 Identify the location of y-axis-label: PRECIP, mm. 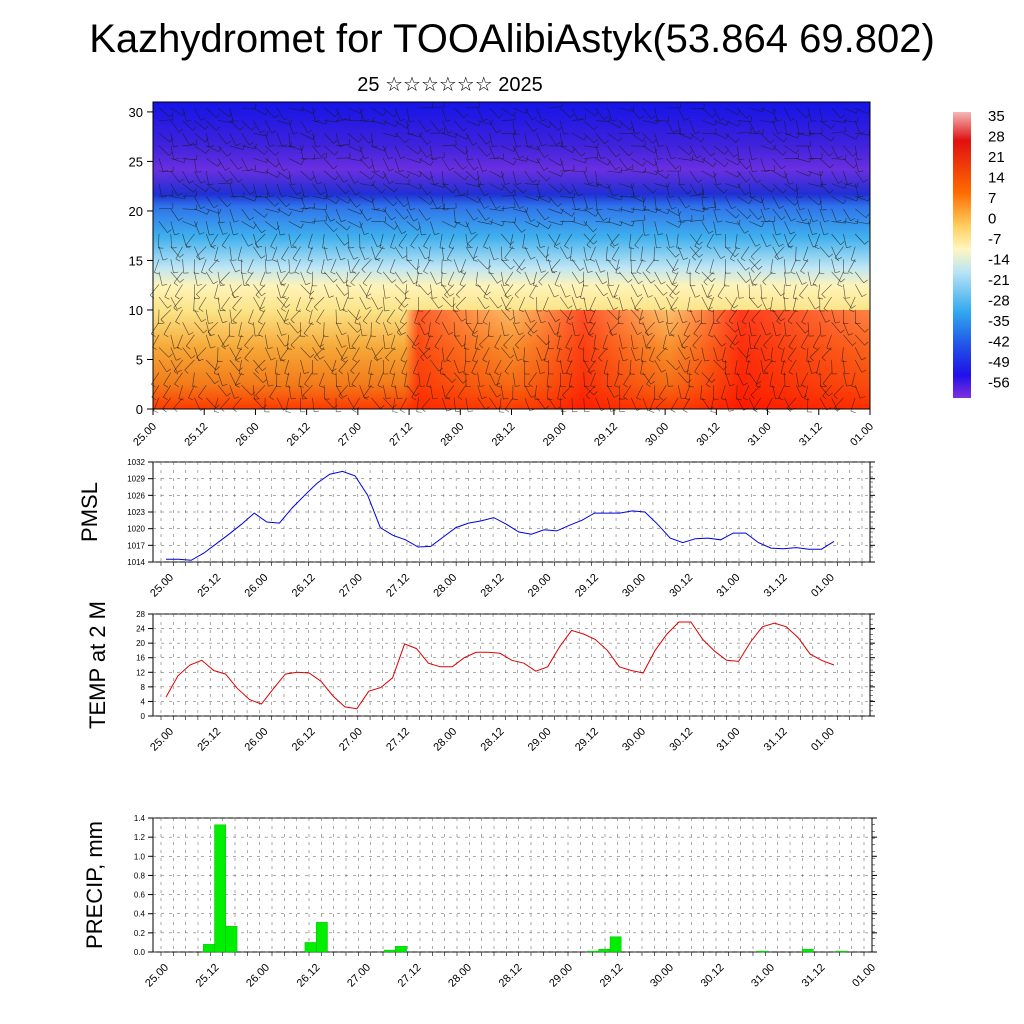
(94, 885).